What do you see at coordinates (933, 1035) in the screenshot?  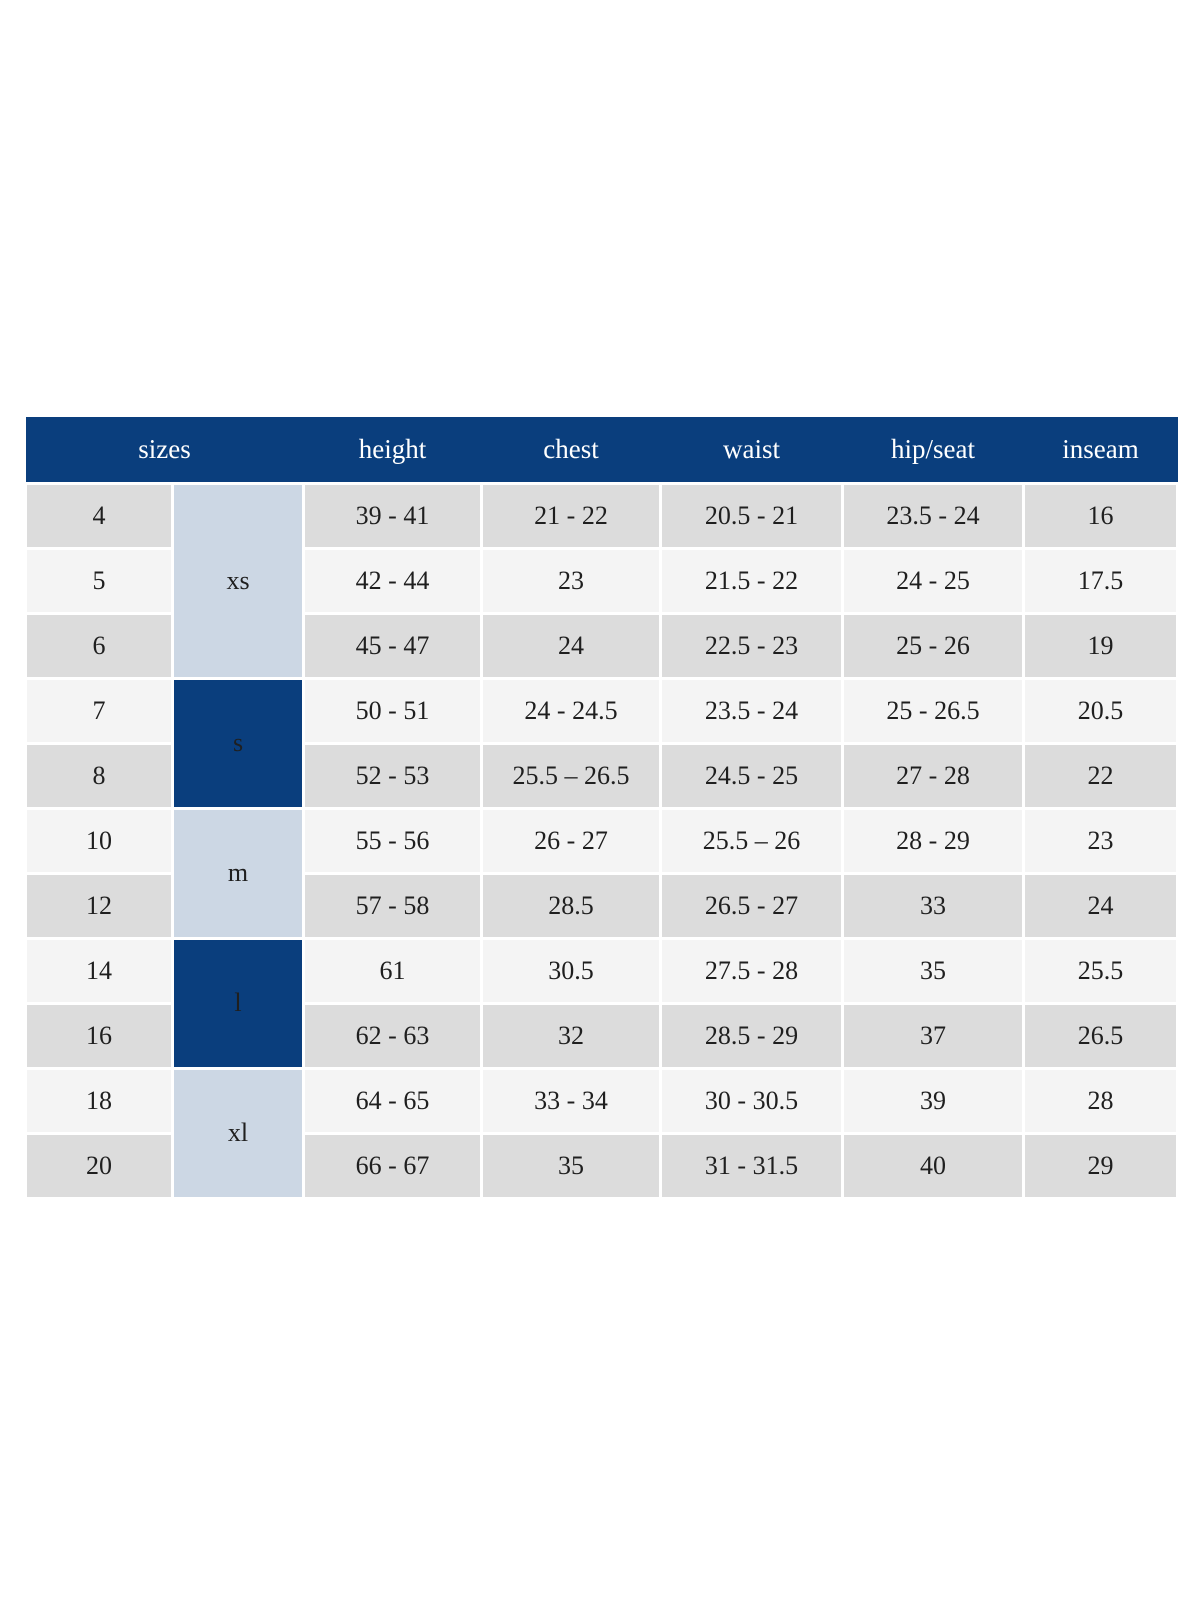 I see `measure-cell-hip-seat: 37` at bounding box center [933, 1035].